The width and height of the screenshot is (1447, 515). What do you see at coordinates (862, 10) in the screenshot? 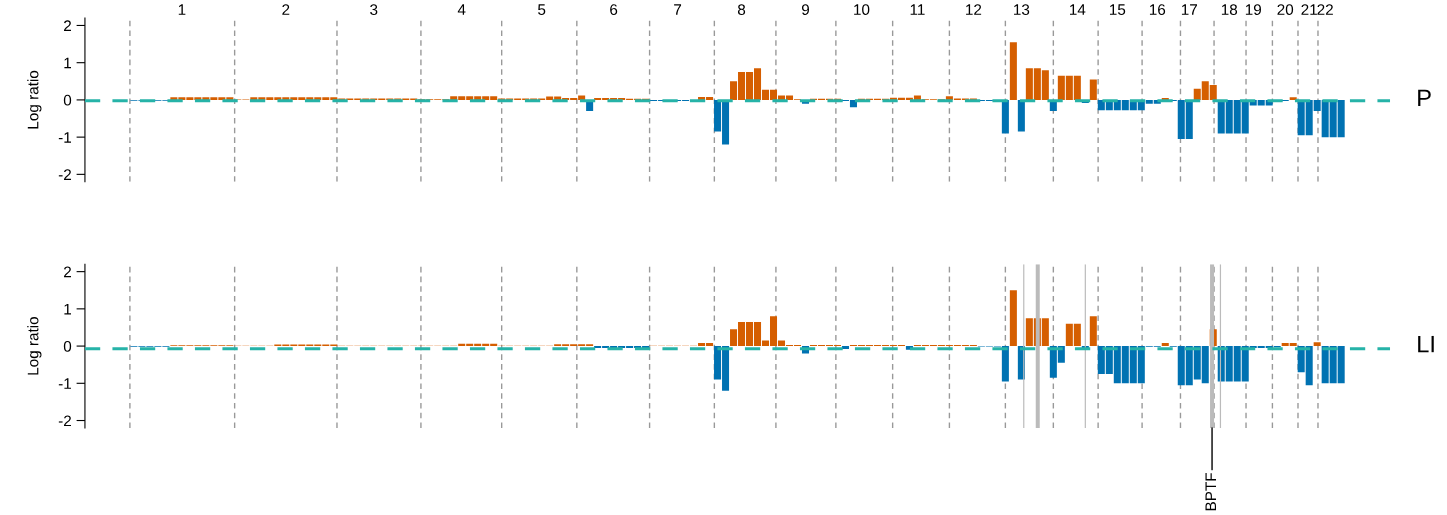
I see `x-tick-label: 10` at bounding box center [862, 10].